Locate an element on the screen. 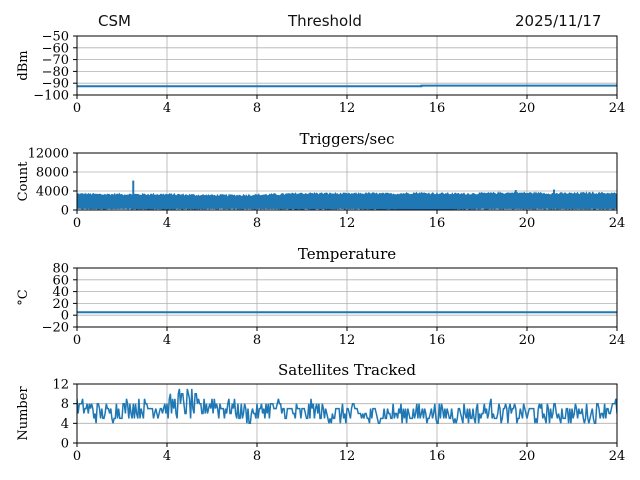 The width and height of the screenshot is (640, 480). y-tick-label: −60 is located at coordinates (55, 48).